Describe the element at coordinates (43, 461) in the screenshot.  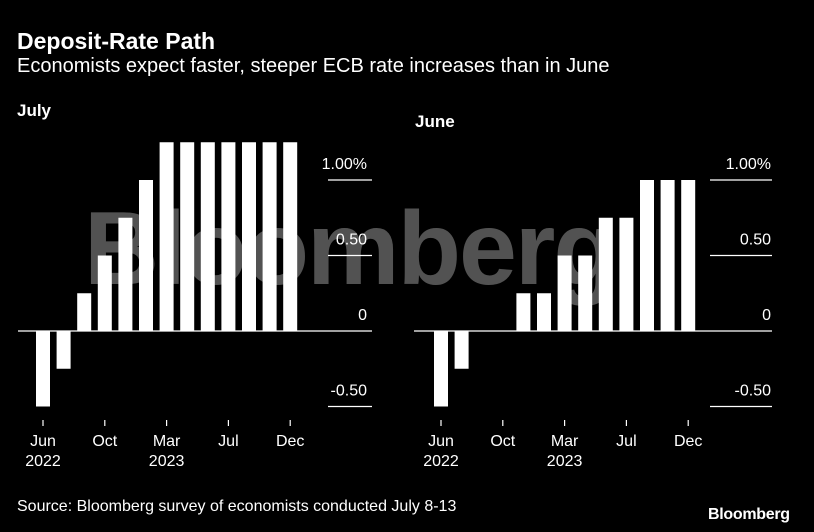
I see `x-tick-year-july-0: 2022` at that location.